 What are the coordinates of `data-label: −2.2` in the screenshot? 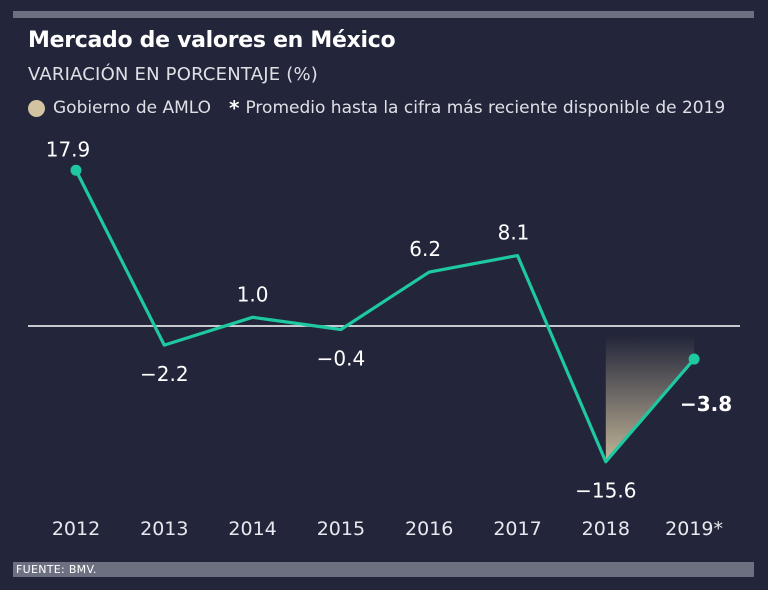 It's located at (164, 374).